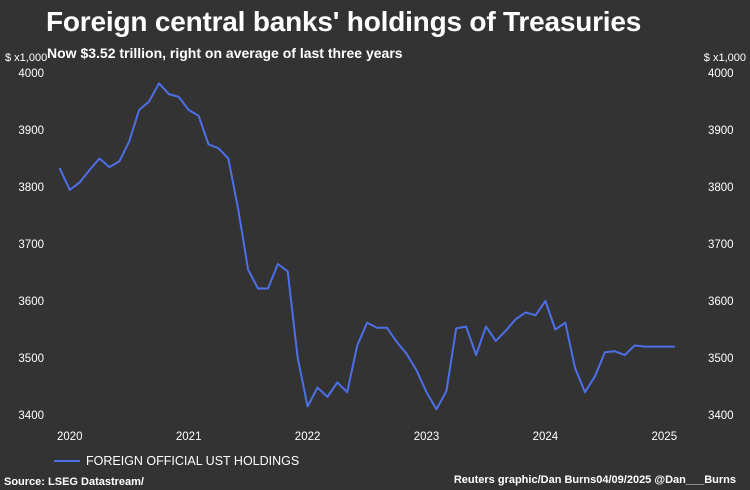 This screenshot has width=750, height=490. Describe the element at coordinates (721, 74) in the screenshot. I see `y-tick-label-right: 4000` at that location.